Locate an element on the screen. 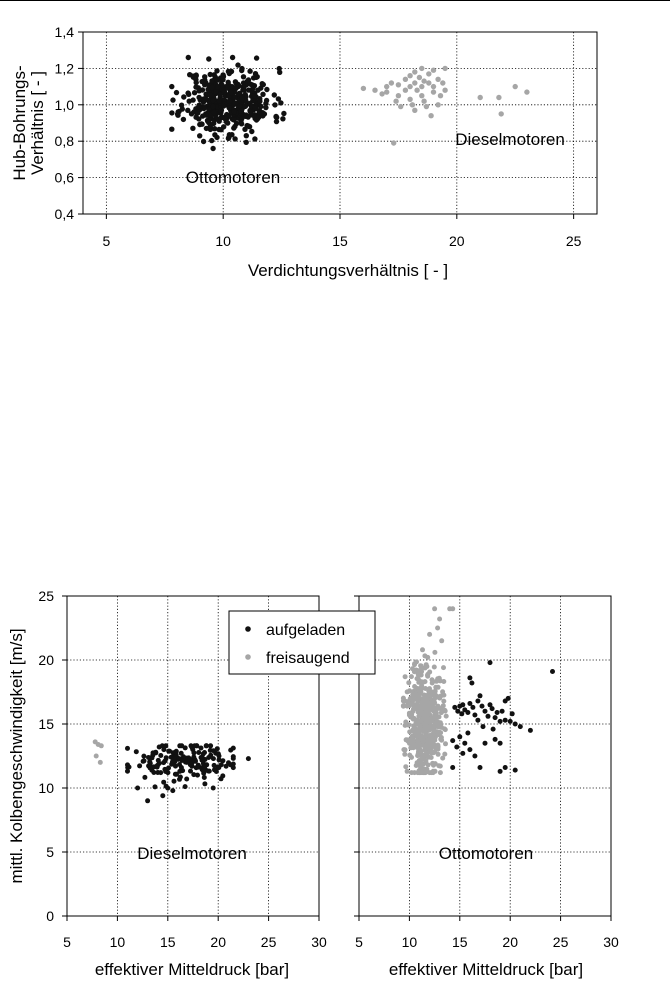 This screenshot has height=981, width=670. diesel-y-tick-label-1: 5 is located at coordinates (50, 852).